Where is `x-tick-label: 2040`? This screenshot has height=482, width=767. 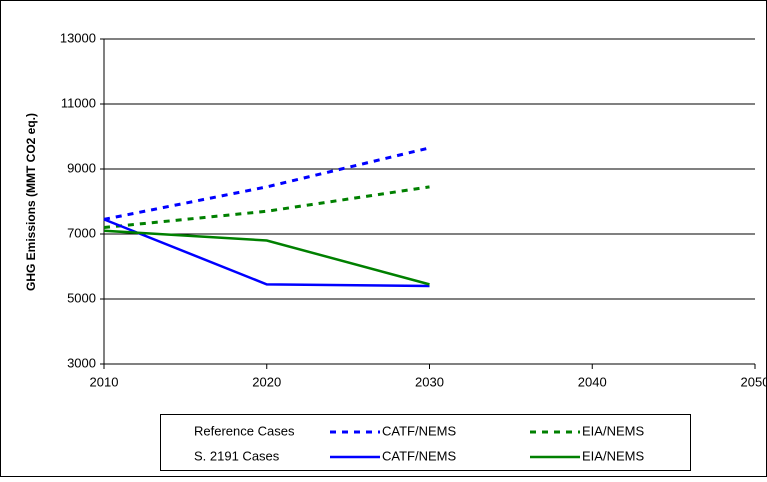 x-tick-label: 2040 is located at coordinates (592, 381).